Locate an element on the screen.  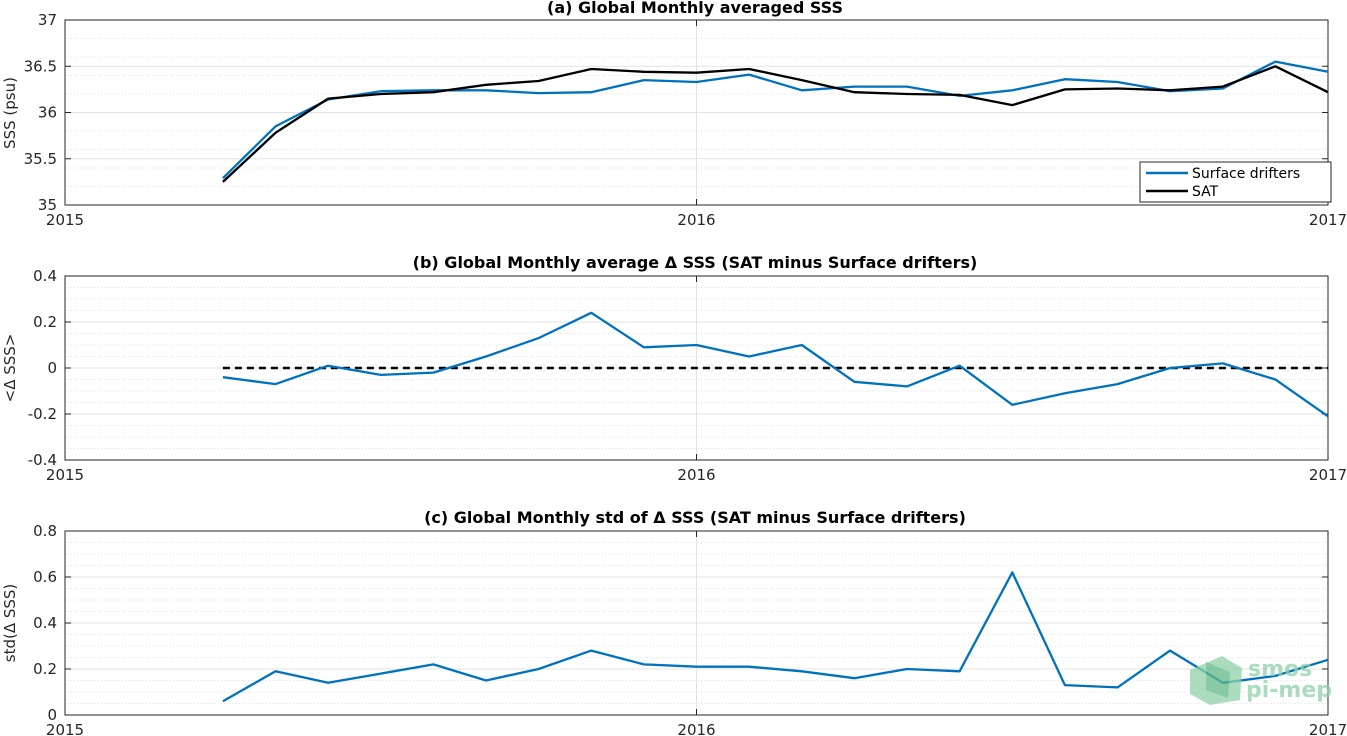
legend-box is located at coordinates (1235, 182).